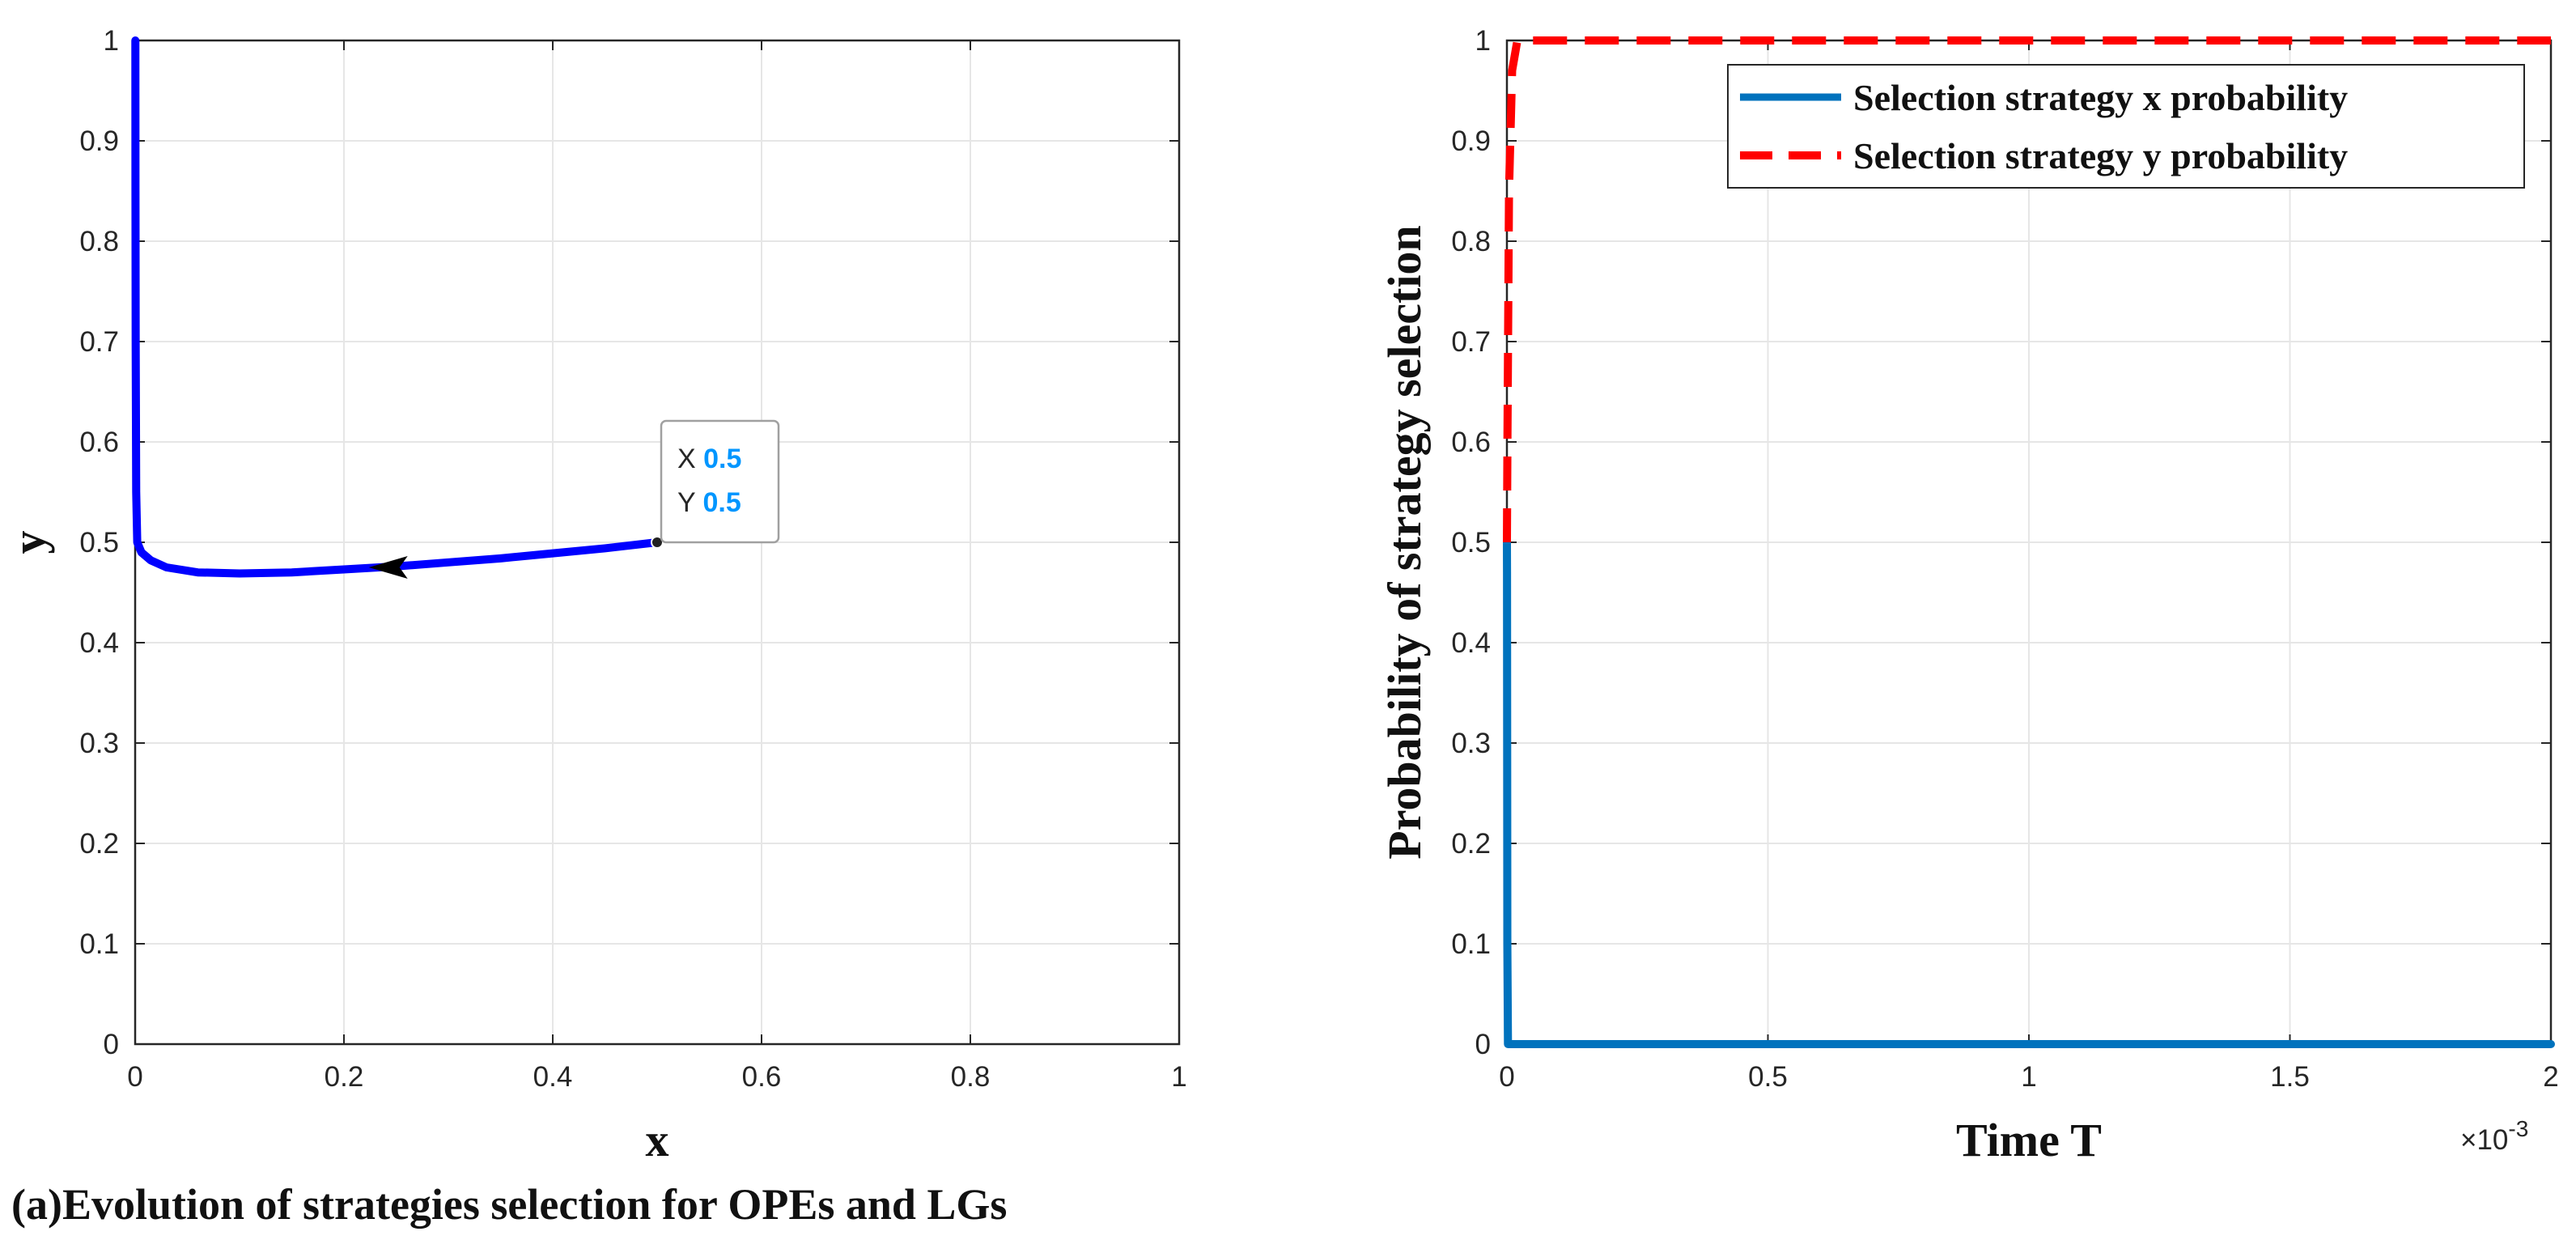 The height and width of the screenshot is (1257, 2576). What do you see at coordinates (344, 1077) in the screenshot?
I see `x-tick-label: 0.2` at bounding box center [344, 1077].